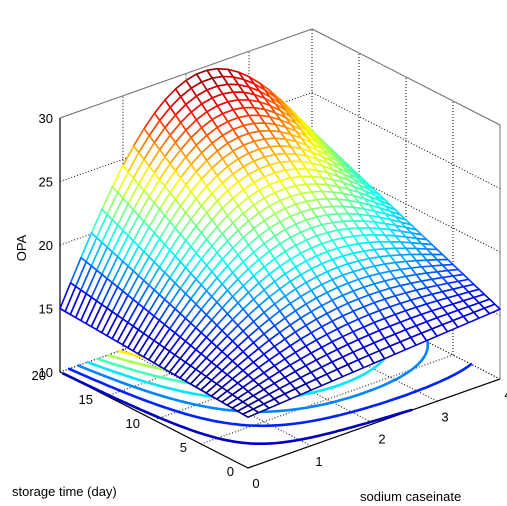  Describe the element at coordinates (39, 375) in the screenshot. I see `y-tick-label: 20` at that location.